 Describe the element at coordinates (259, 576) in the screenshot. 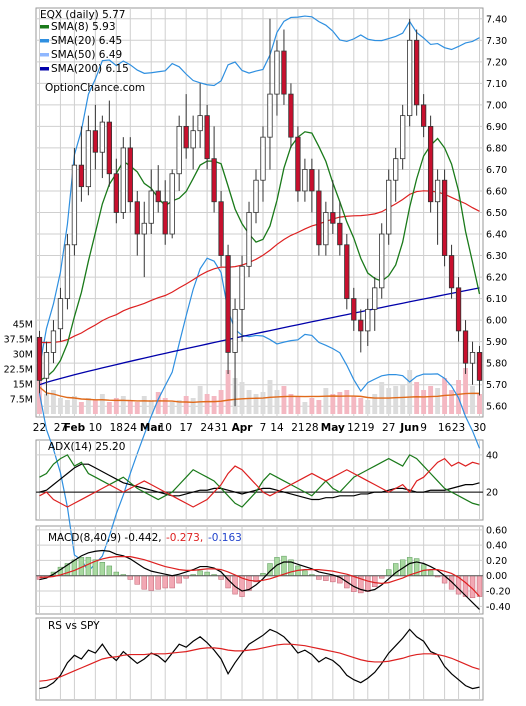

I see `macd-series-line` at that location.